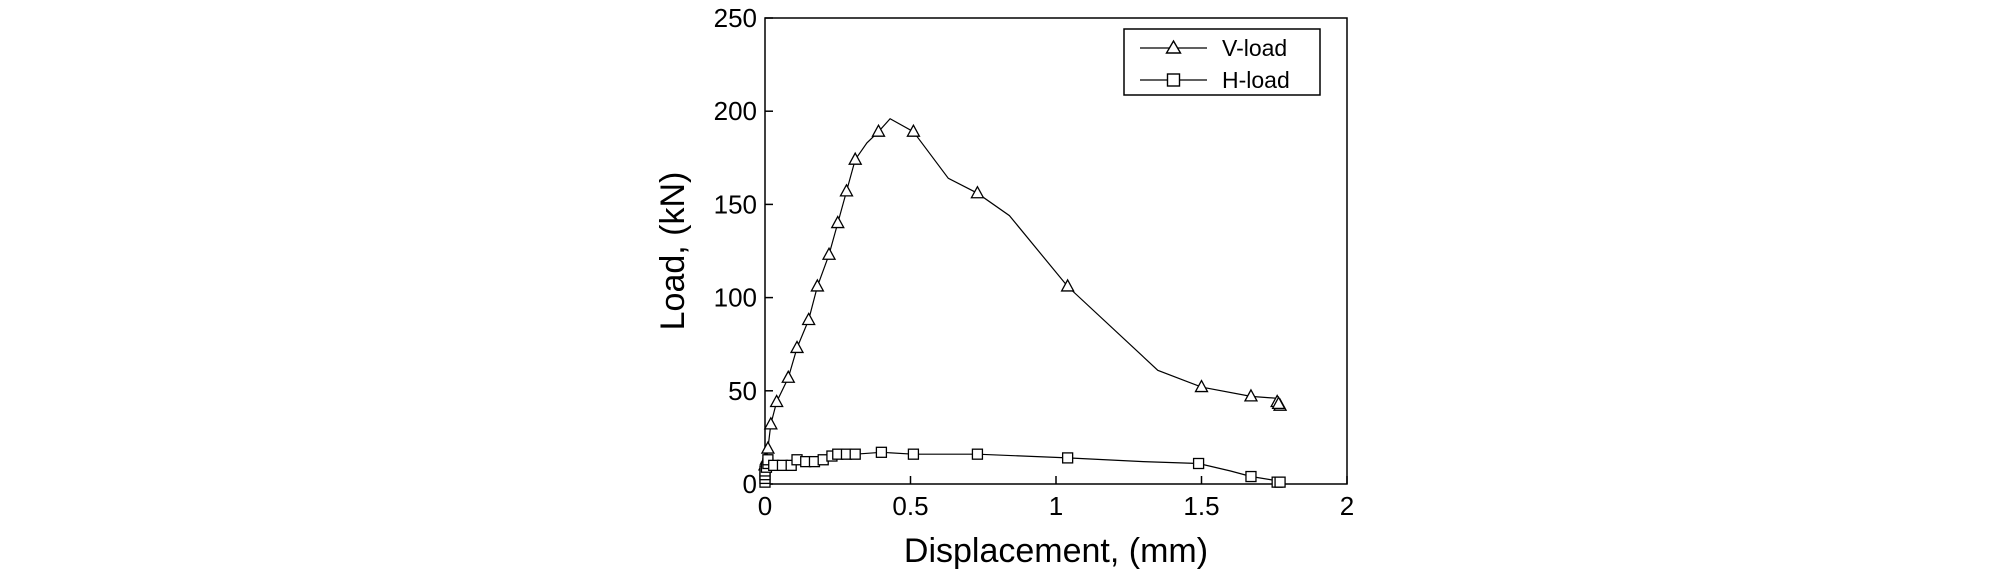 The width and height of the screenshot is (2008, 578). Describe the element at coordinates (1201, 506) in the screenshot. I see `x-tick-label: 1.5` at that location.